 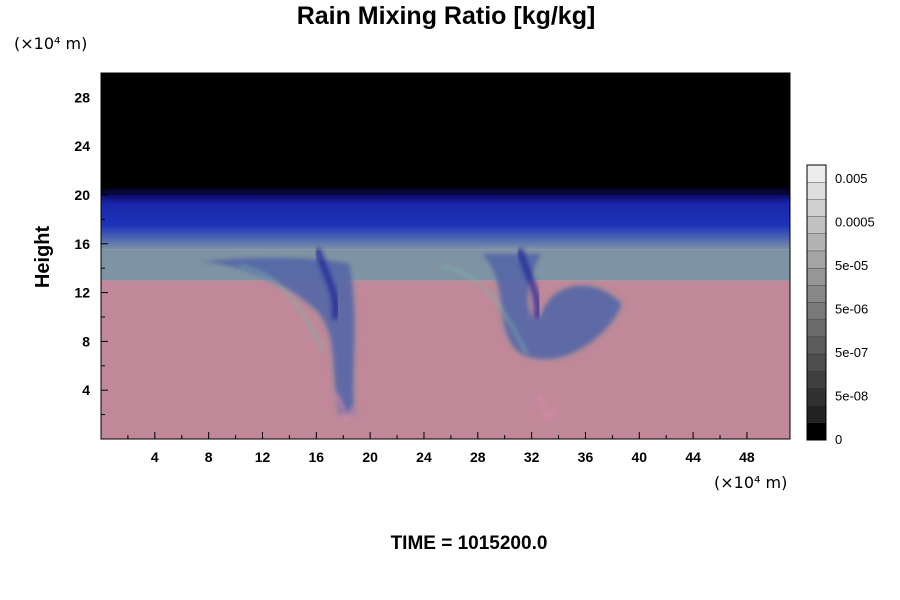 What do you see at coordinates (424, 457) in the screenshot?
I see `x-tick-label: 24` at bounding box center [424, 457].